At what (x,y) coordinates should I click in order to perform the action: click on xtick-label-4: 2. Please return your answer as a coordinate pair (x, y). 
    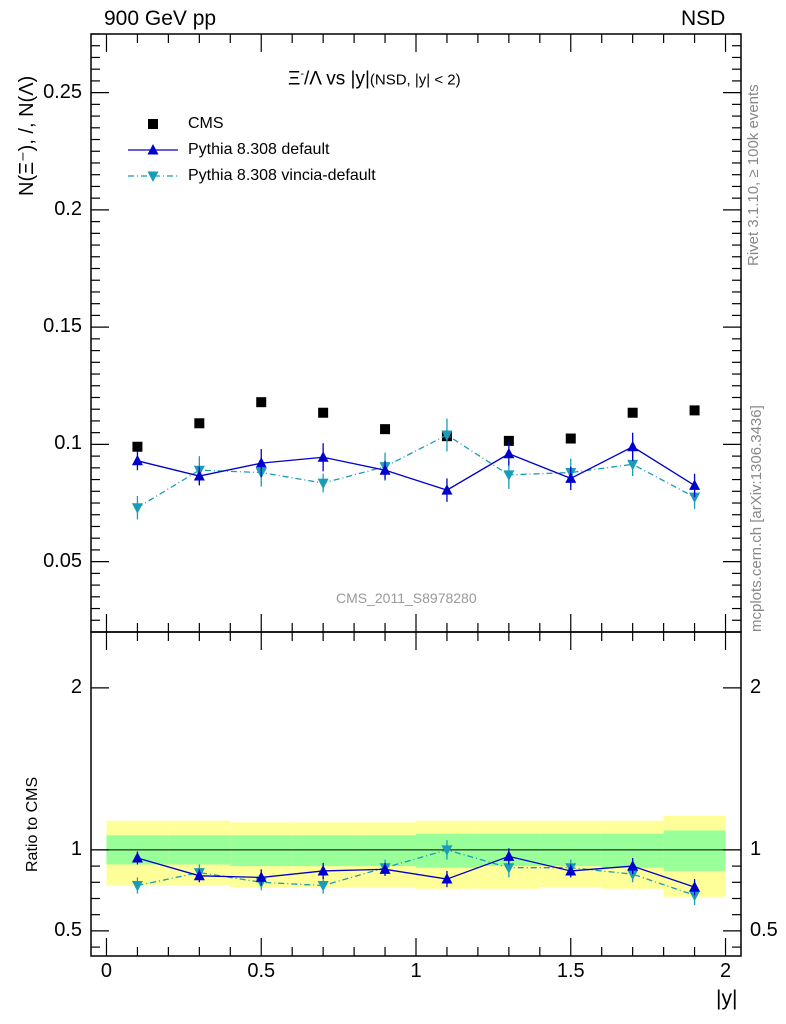
    Looking at the image, I should click on (725, 971).